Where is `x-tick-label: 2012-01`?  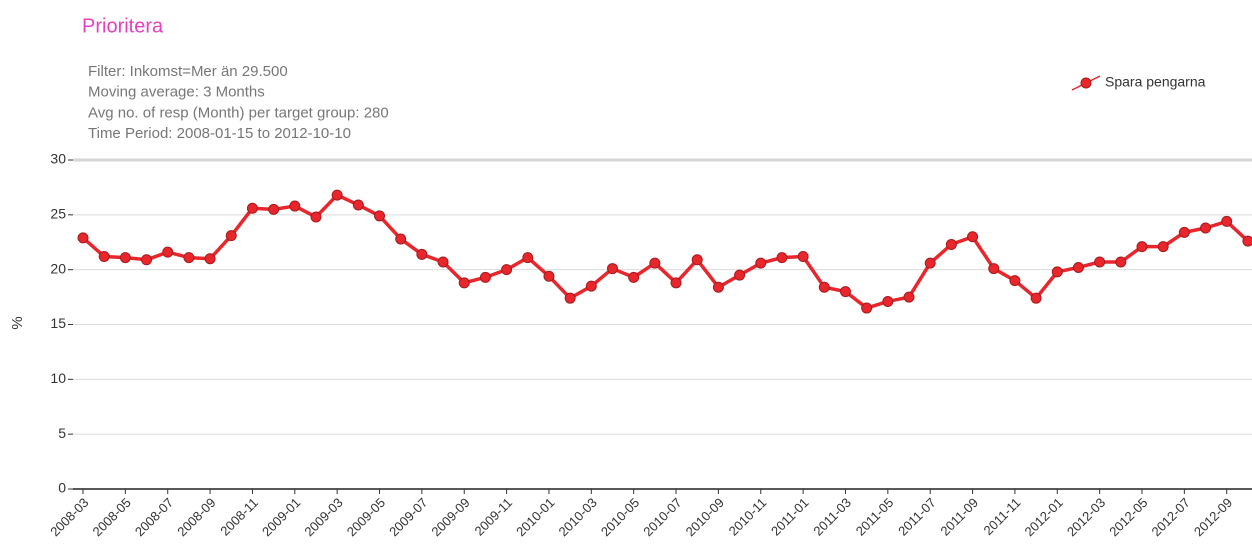 x-tick-label: 2012-01 is located at coordinates (1043, 517).